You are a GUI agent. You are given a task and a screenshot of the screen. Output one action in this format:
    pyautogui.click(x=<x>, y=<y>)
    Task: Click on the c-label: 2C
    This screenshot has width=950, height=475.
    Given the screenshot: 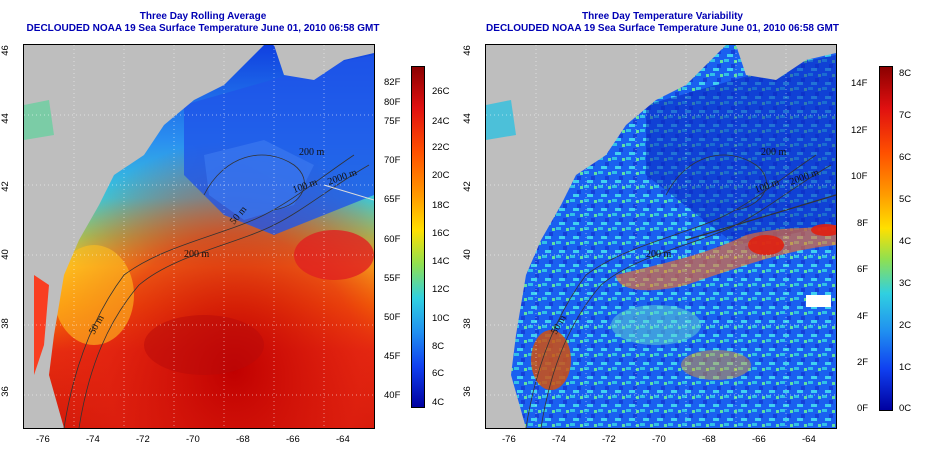 What is the action you would take?
    pyautogui.click(x=905, y=325)
    